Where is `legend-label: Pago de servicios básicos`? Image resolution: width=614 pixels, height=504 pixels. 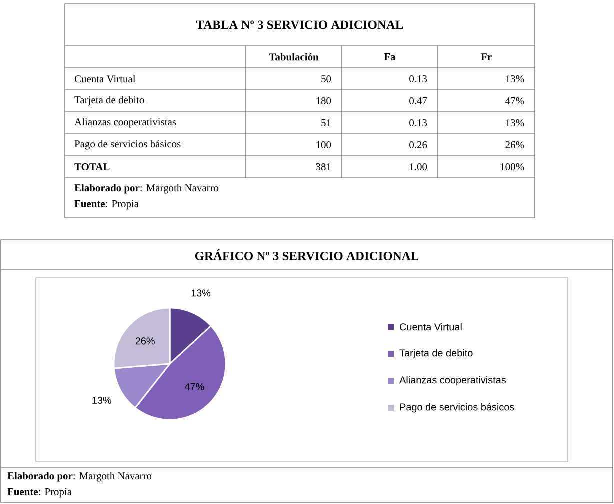
legend-label: Pago de servicios básicos is located at coordinates (457, 408).